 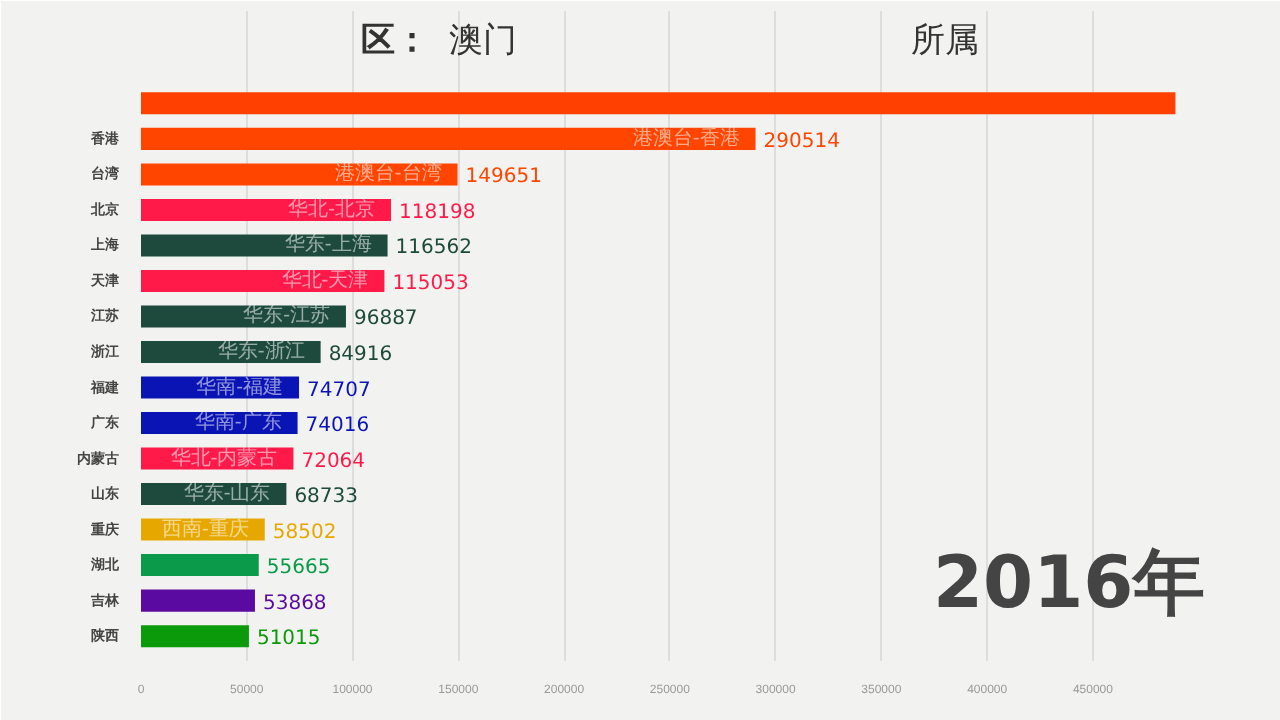 I want to click on annotation: 华南-福建, so click(x=240, y=386).